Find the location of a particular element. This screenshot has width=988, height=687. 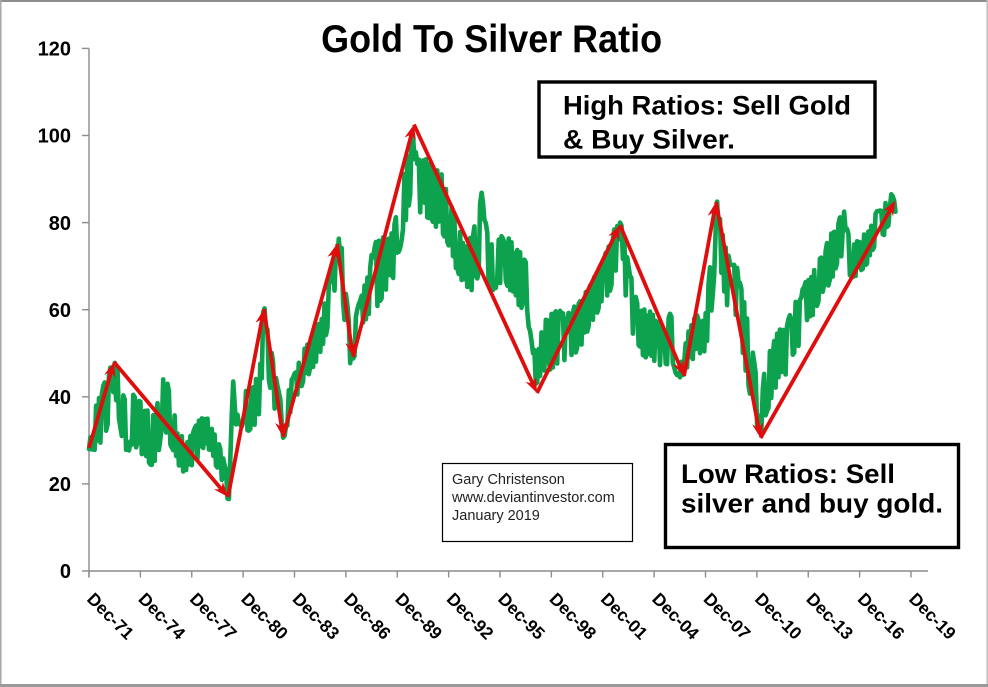

svg-text: silver and buy gold. is located at coordinates (812, 504).